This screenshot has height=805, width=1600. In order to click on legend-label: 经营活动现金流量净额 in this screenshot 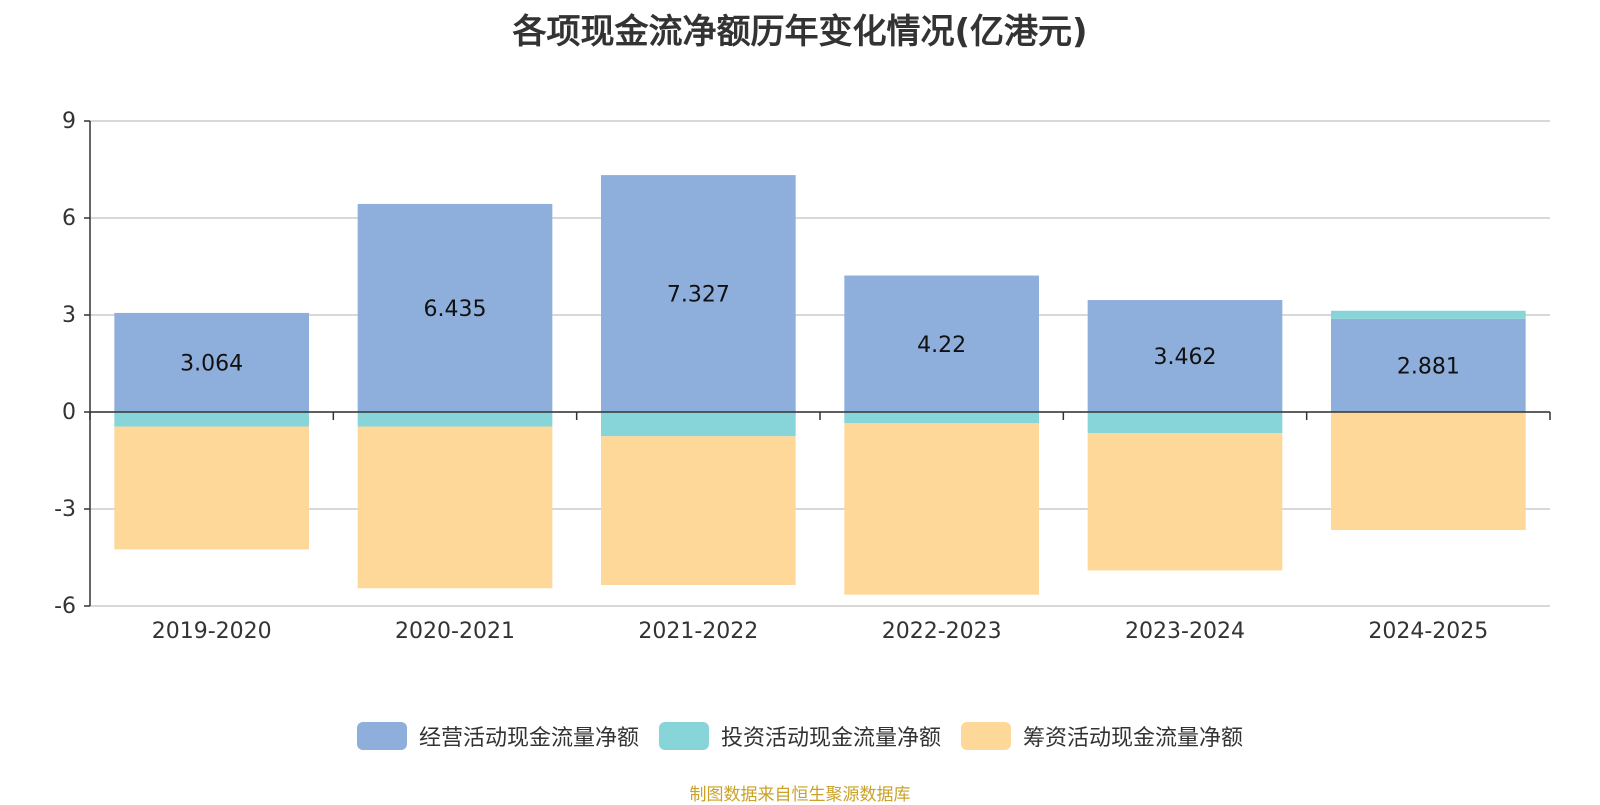, I will do `click(528, 738)`.